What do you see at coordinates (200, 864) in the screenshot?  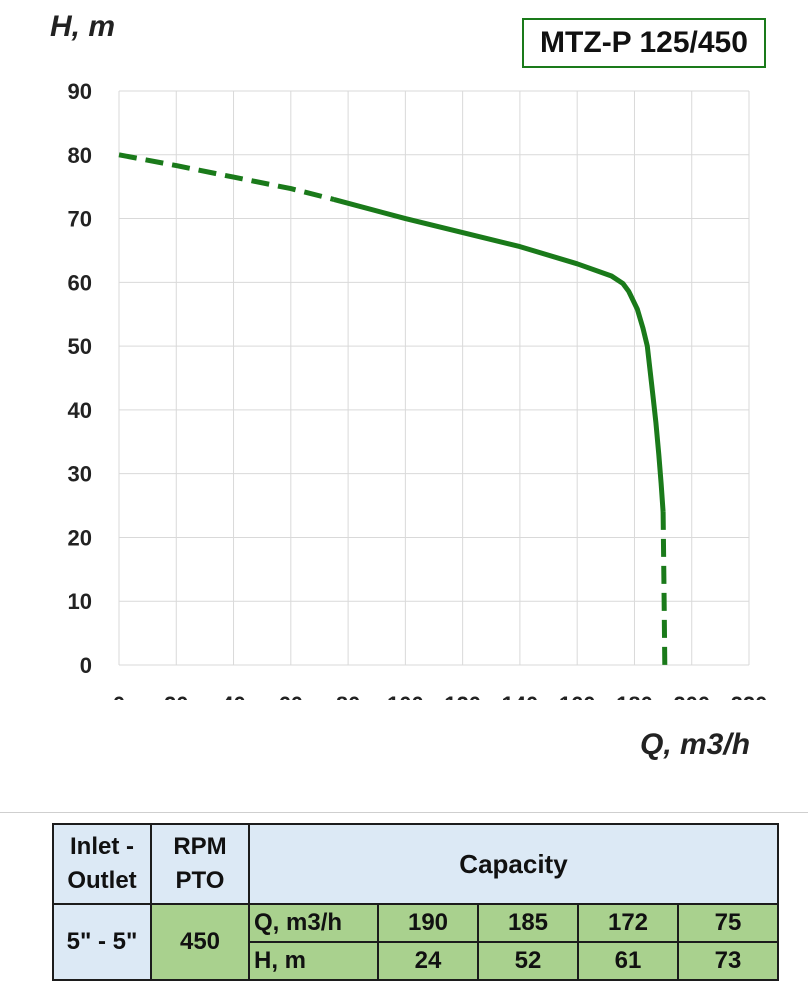 I see `rpm-header: RPM PTO` at bounding box center [200, 864].